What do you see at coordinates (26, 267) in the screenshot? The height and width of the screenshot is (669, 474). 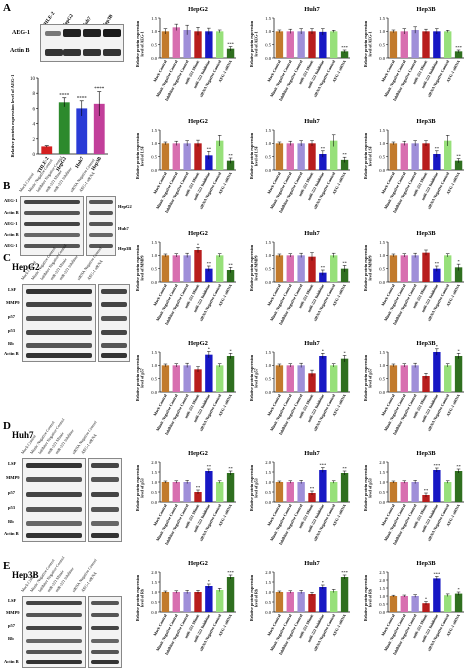 I see `group-label-hepg2: HepG2` at bounding box center [26, 267].